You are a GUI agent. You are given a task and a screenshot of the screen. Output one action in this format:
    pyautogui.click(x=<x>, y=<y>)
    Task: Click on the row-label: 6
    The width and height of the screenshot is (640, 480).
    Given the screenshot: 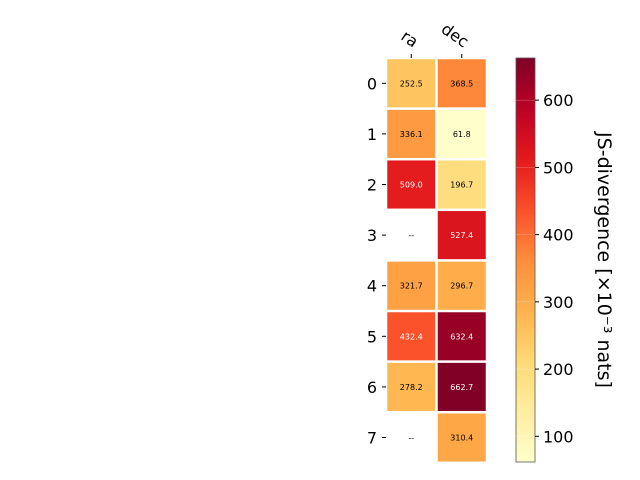 What is the action you would take?
    pyautogui.click(x=372, y=387)
    